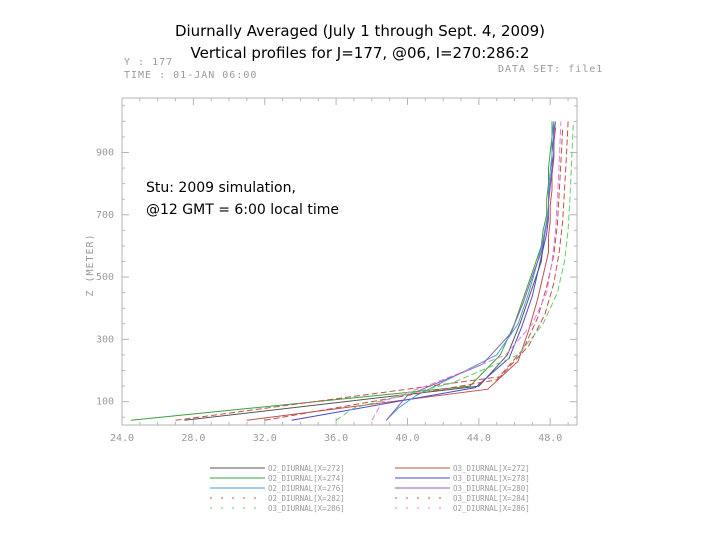 The image size is (720, 540). Describe the element at coordinates (336, 438) in the screenshot. I see `x-tick-label: 36.0` at that location.